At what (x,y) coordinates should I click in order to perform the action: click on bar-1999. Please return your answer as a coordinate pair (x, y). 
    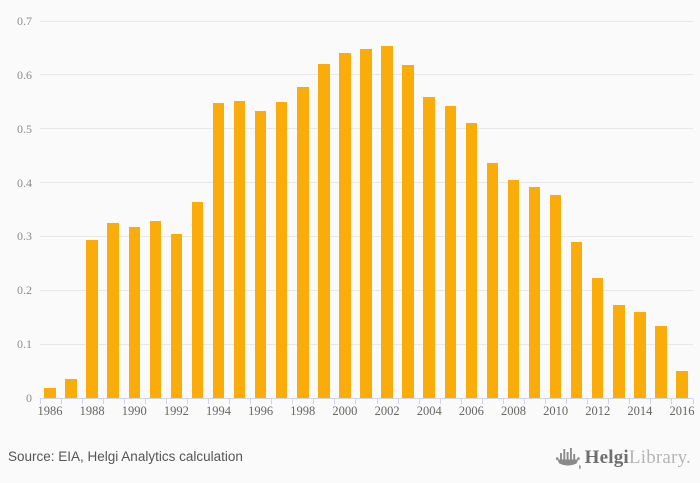
    Looking at the image, I should click on (324, 230).